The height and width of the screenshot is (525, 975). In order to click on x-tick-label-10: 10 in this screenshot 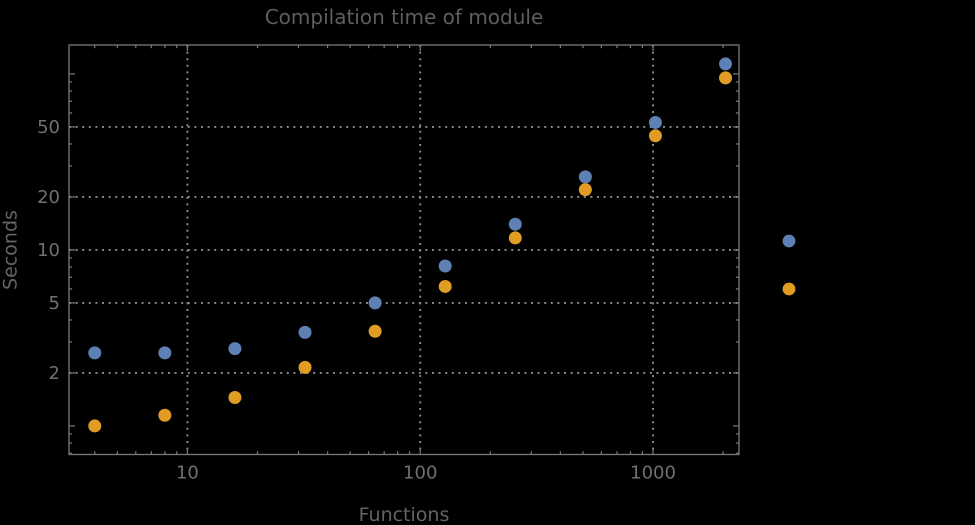, I will do `click(187, 473)`.